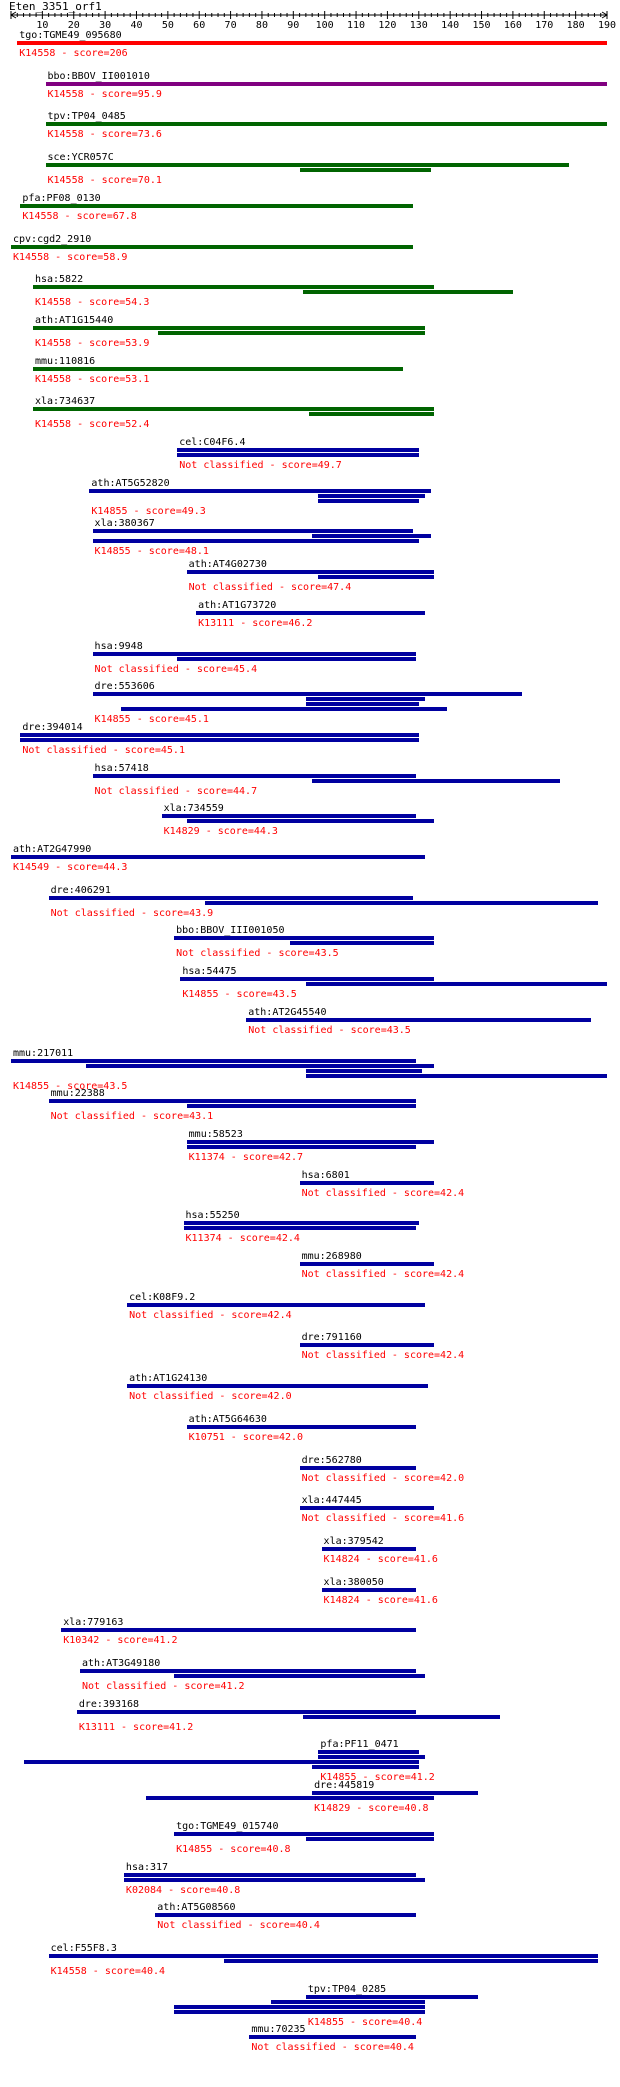  I want to click on hit-name-link: hsa:57418, so click(121, 768).